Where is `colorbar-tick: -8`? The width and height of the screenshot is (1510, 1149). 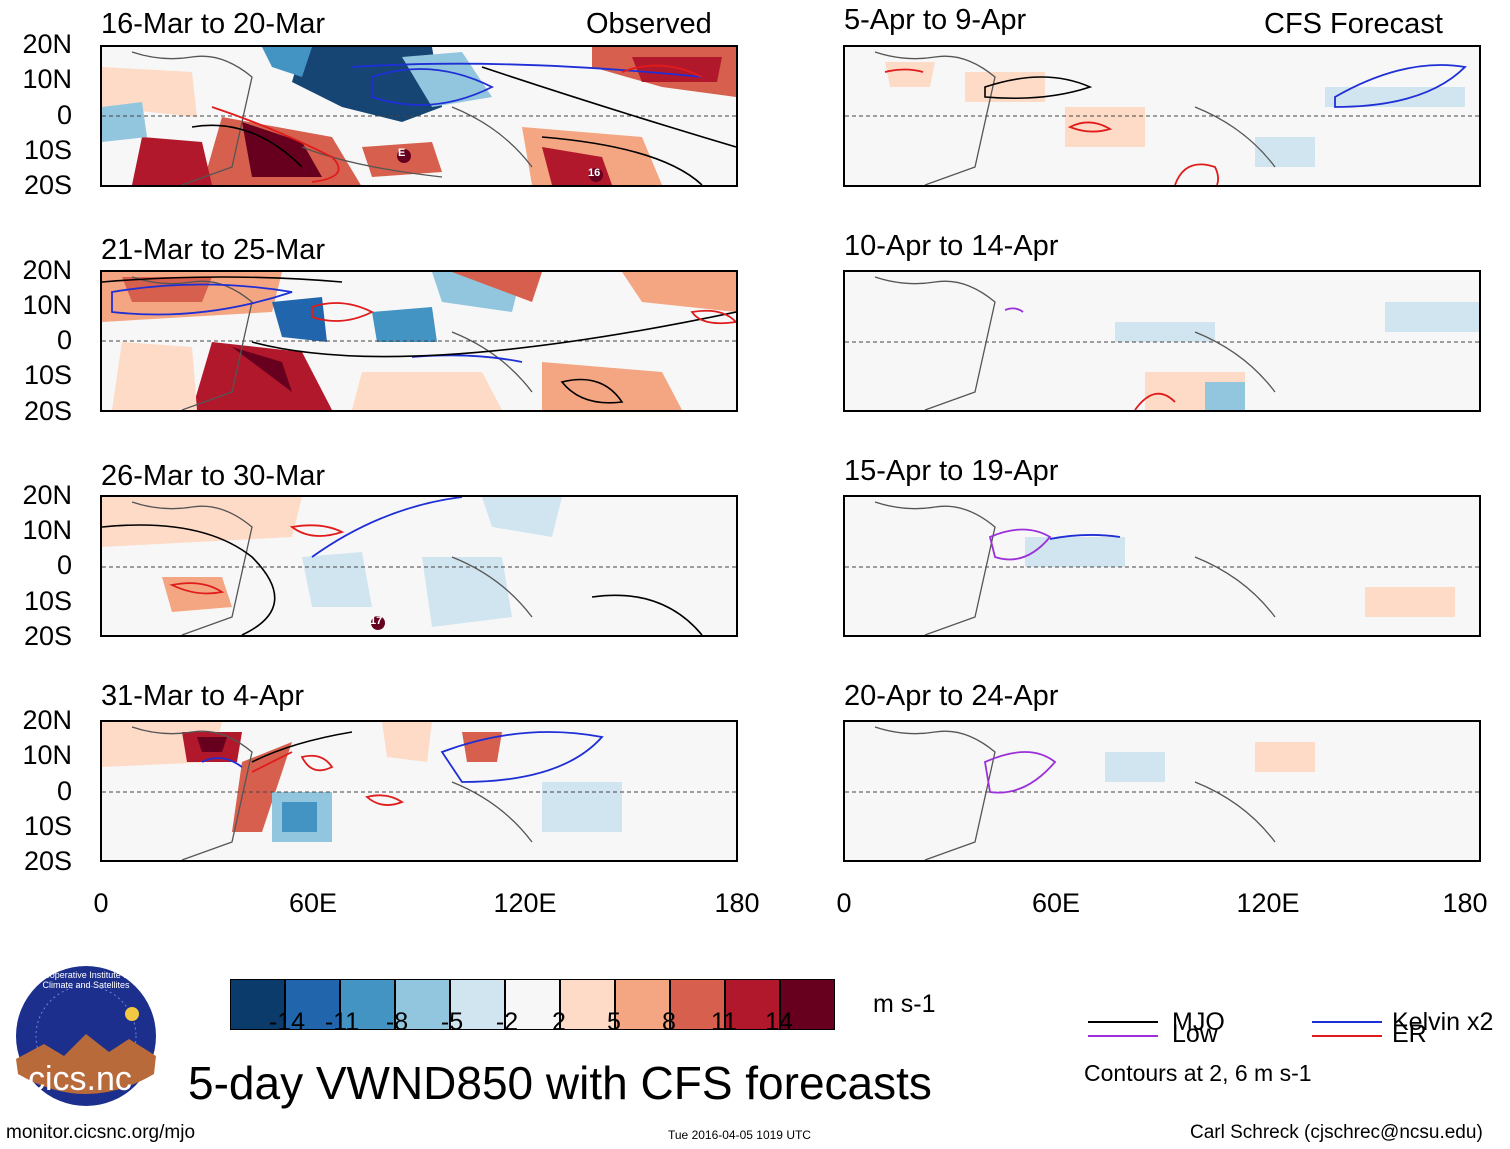
colorbar-tick: -8 is located at coordinates (397, 1022).